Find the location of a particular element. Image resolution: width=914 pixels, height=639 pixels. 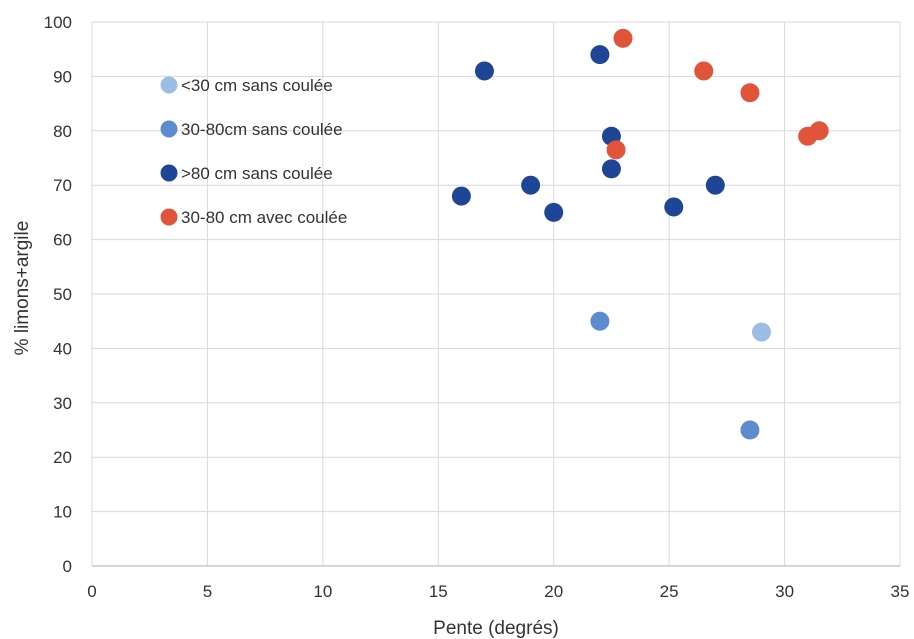

y-tick-labels: 0 10 20 30 40 50 60 70 80 90 100 is located at coordinates (58, 294).